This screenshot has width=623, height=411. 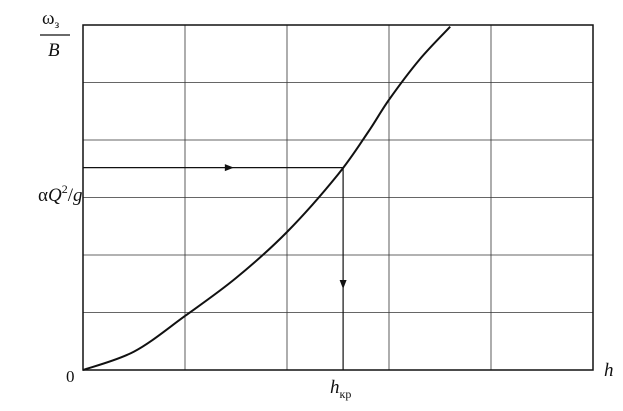 I want to click on y-marker-label: αQ2/g, so click(x=60, y=194).